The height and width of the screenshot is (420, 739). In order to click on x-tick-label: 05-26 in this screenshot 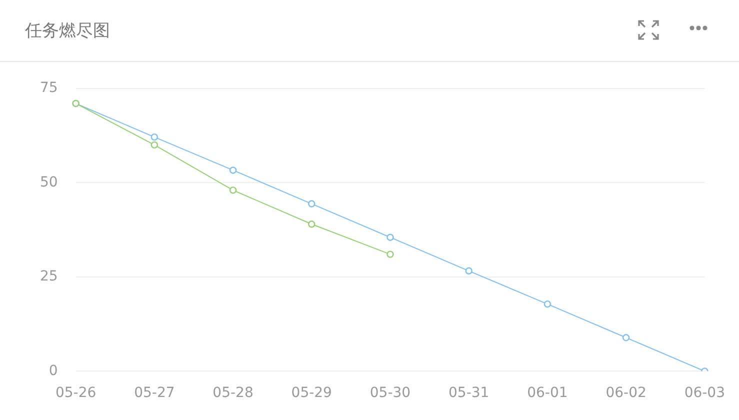, I will do `click(75, 393)`.